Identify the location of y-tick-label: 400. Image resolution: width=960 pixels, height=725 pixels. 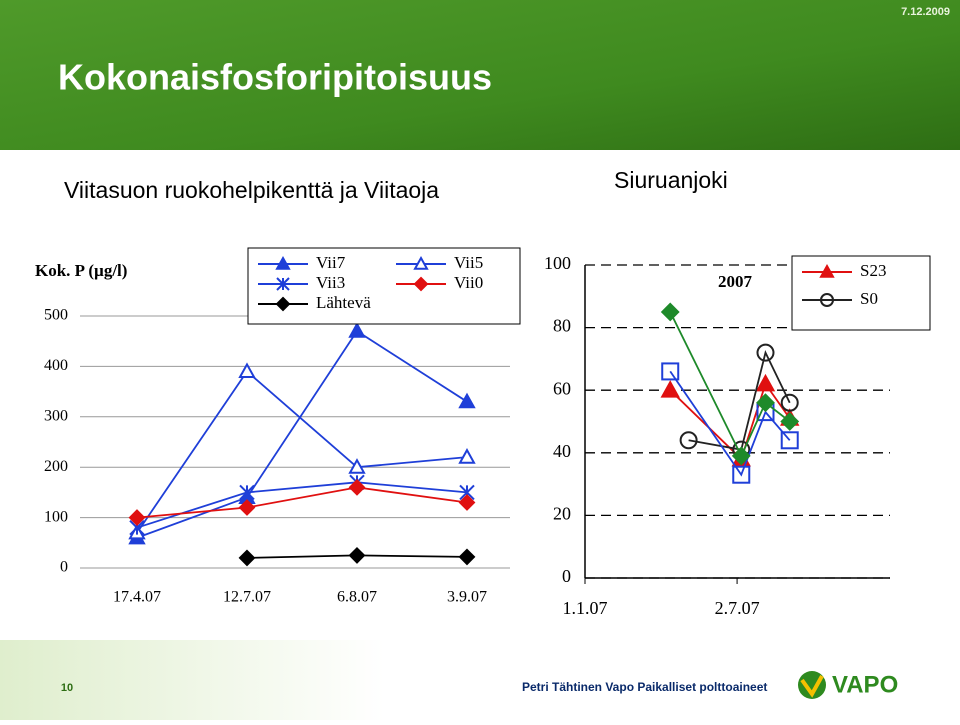
(56, 365).